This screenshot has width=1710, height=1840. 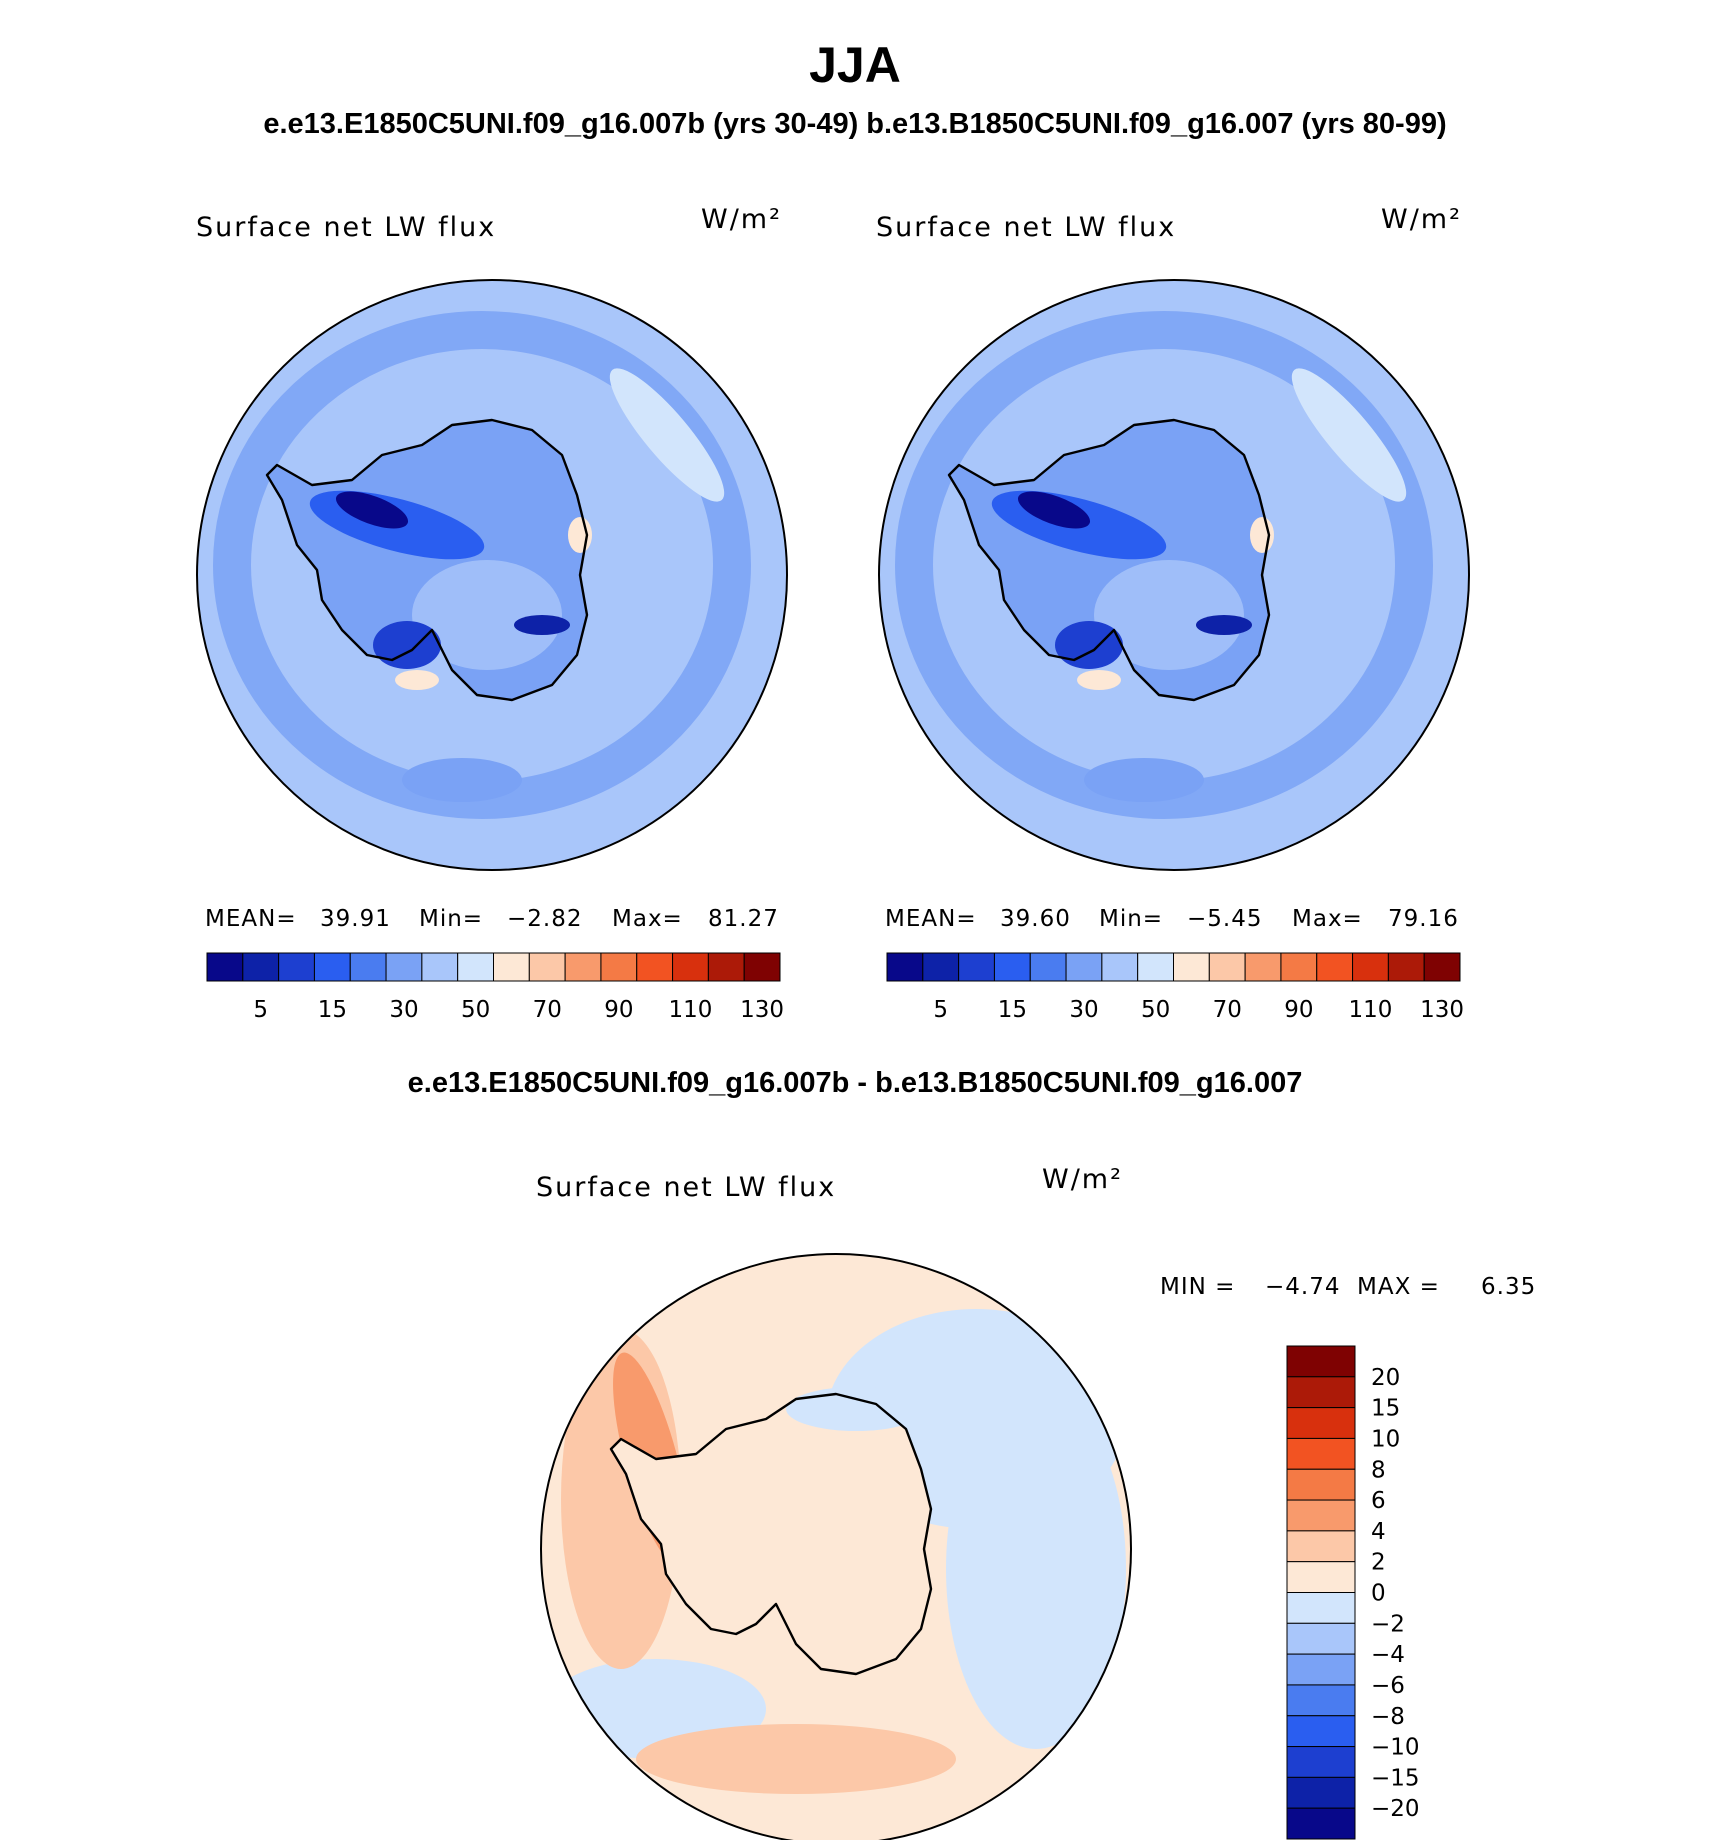 I want to click on panel2-map, so click(x=1174, y=575).